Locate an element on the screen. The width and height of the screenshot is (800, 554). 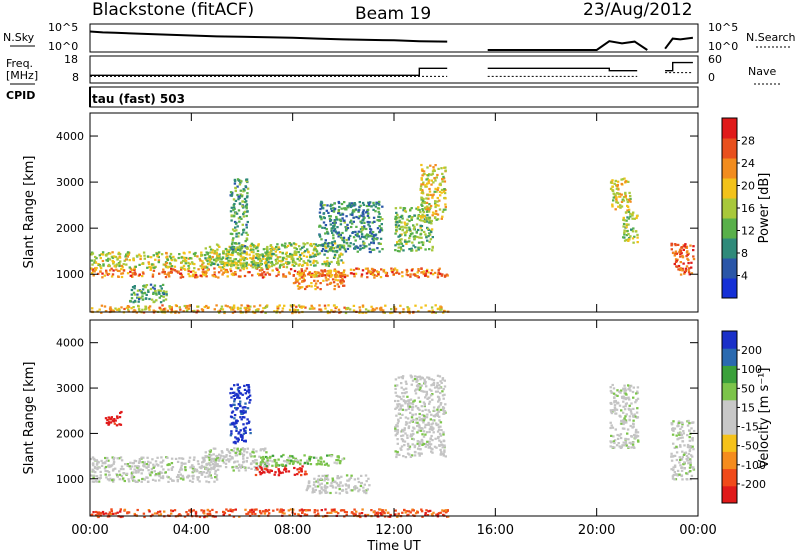
colorbar-swatch is located at coordinates (729, 408).